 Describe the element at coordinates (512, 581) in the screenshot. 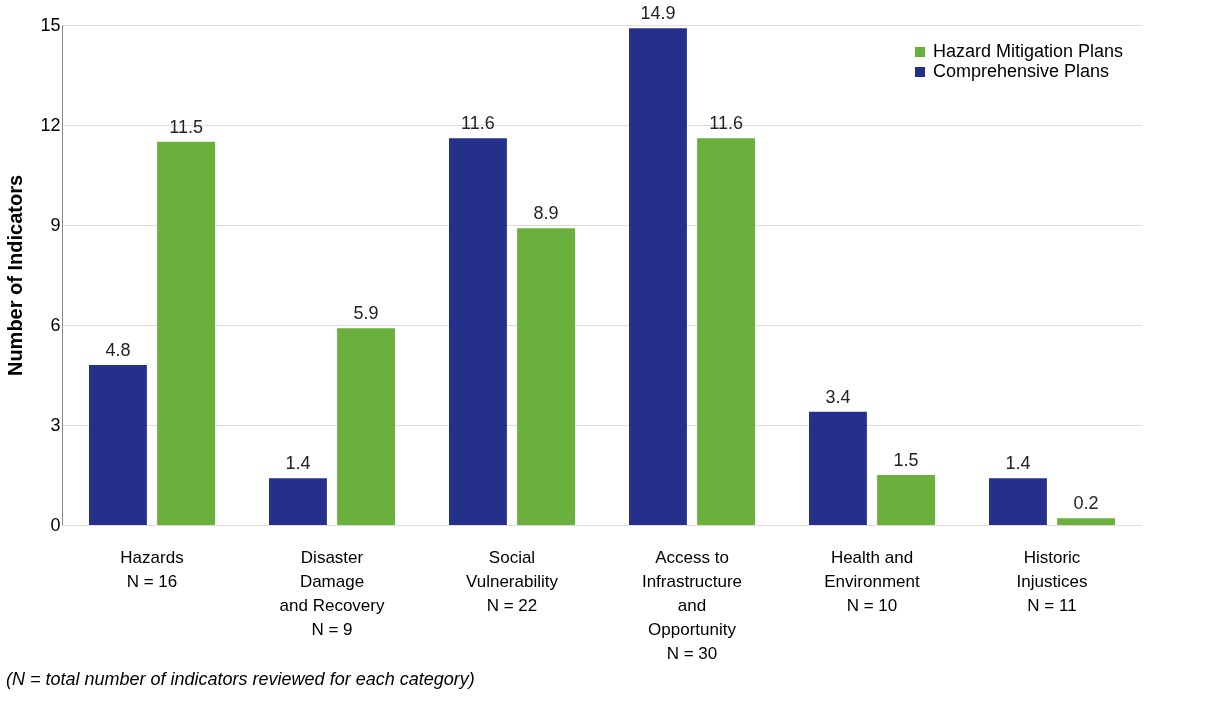

I see `x-tick-label: Social Vulnerability N = 22` at that location.